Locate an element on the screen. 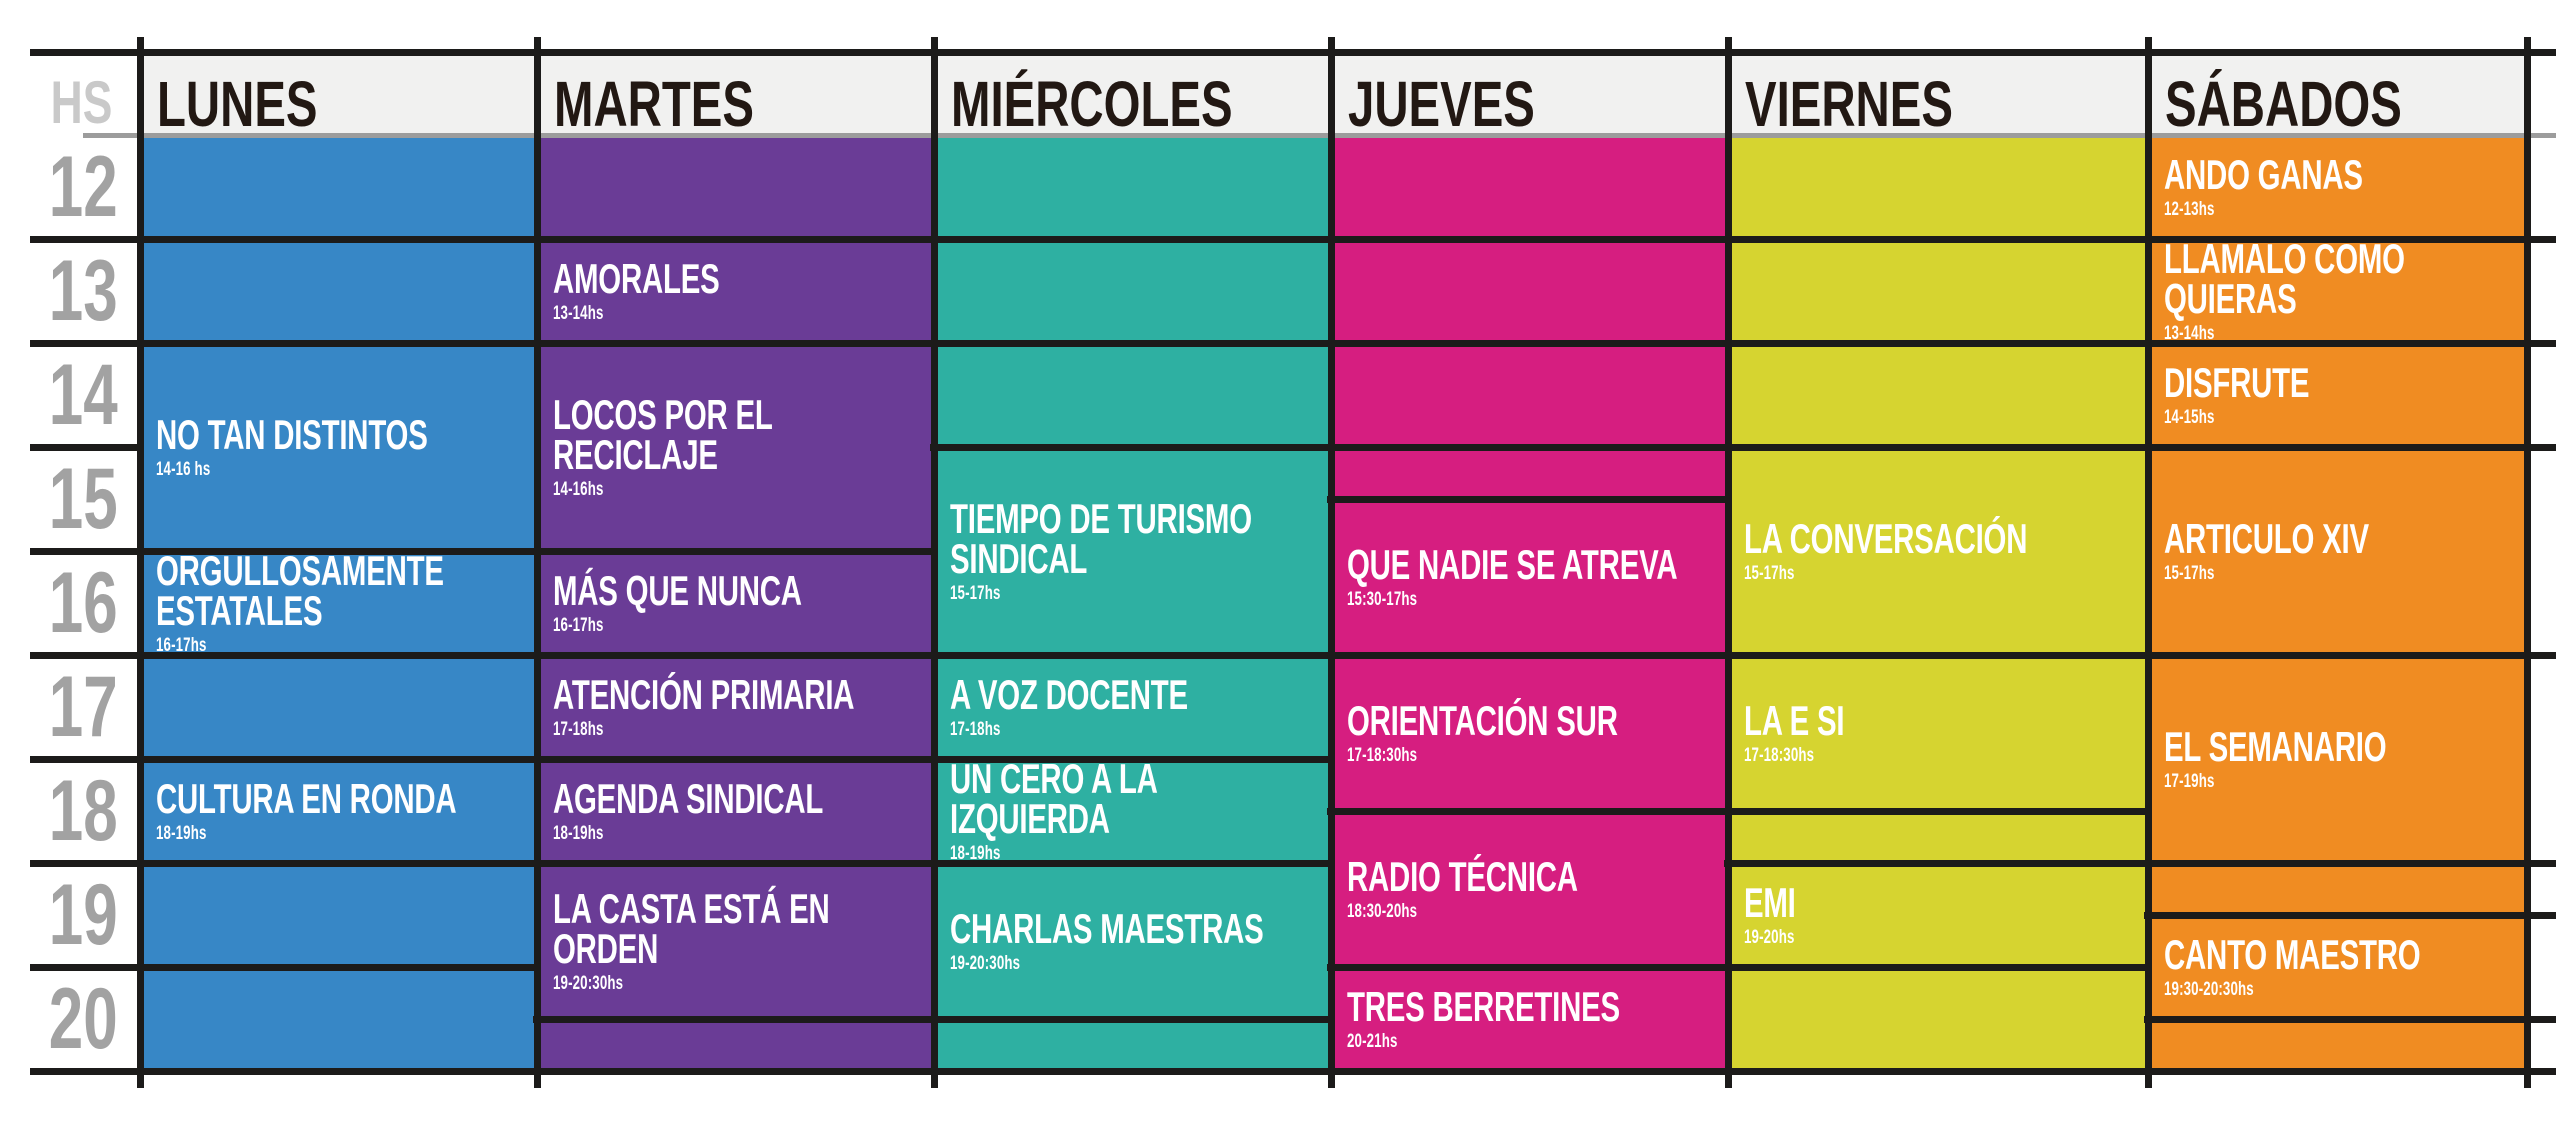  program-title: NO TAN DISTINTOS is located at coordinates (292, 434).